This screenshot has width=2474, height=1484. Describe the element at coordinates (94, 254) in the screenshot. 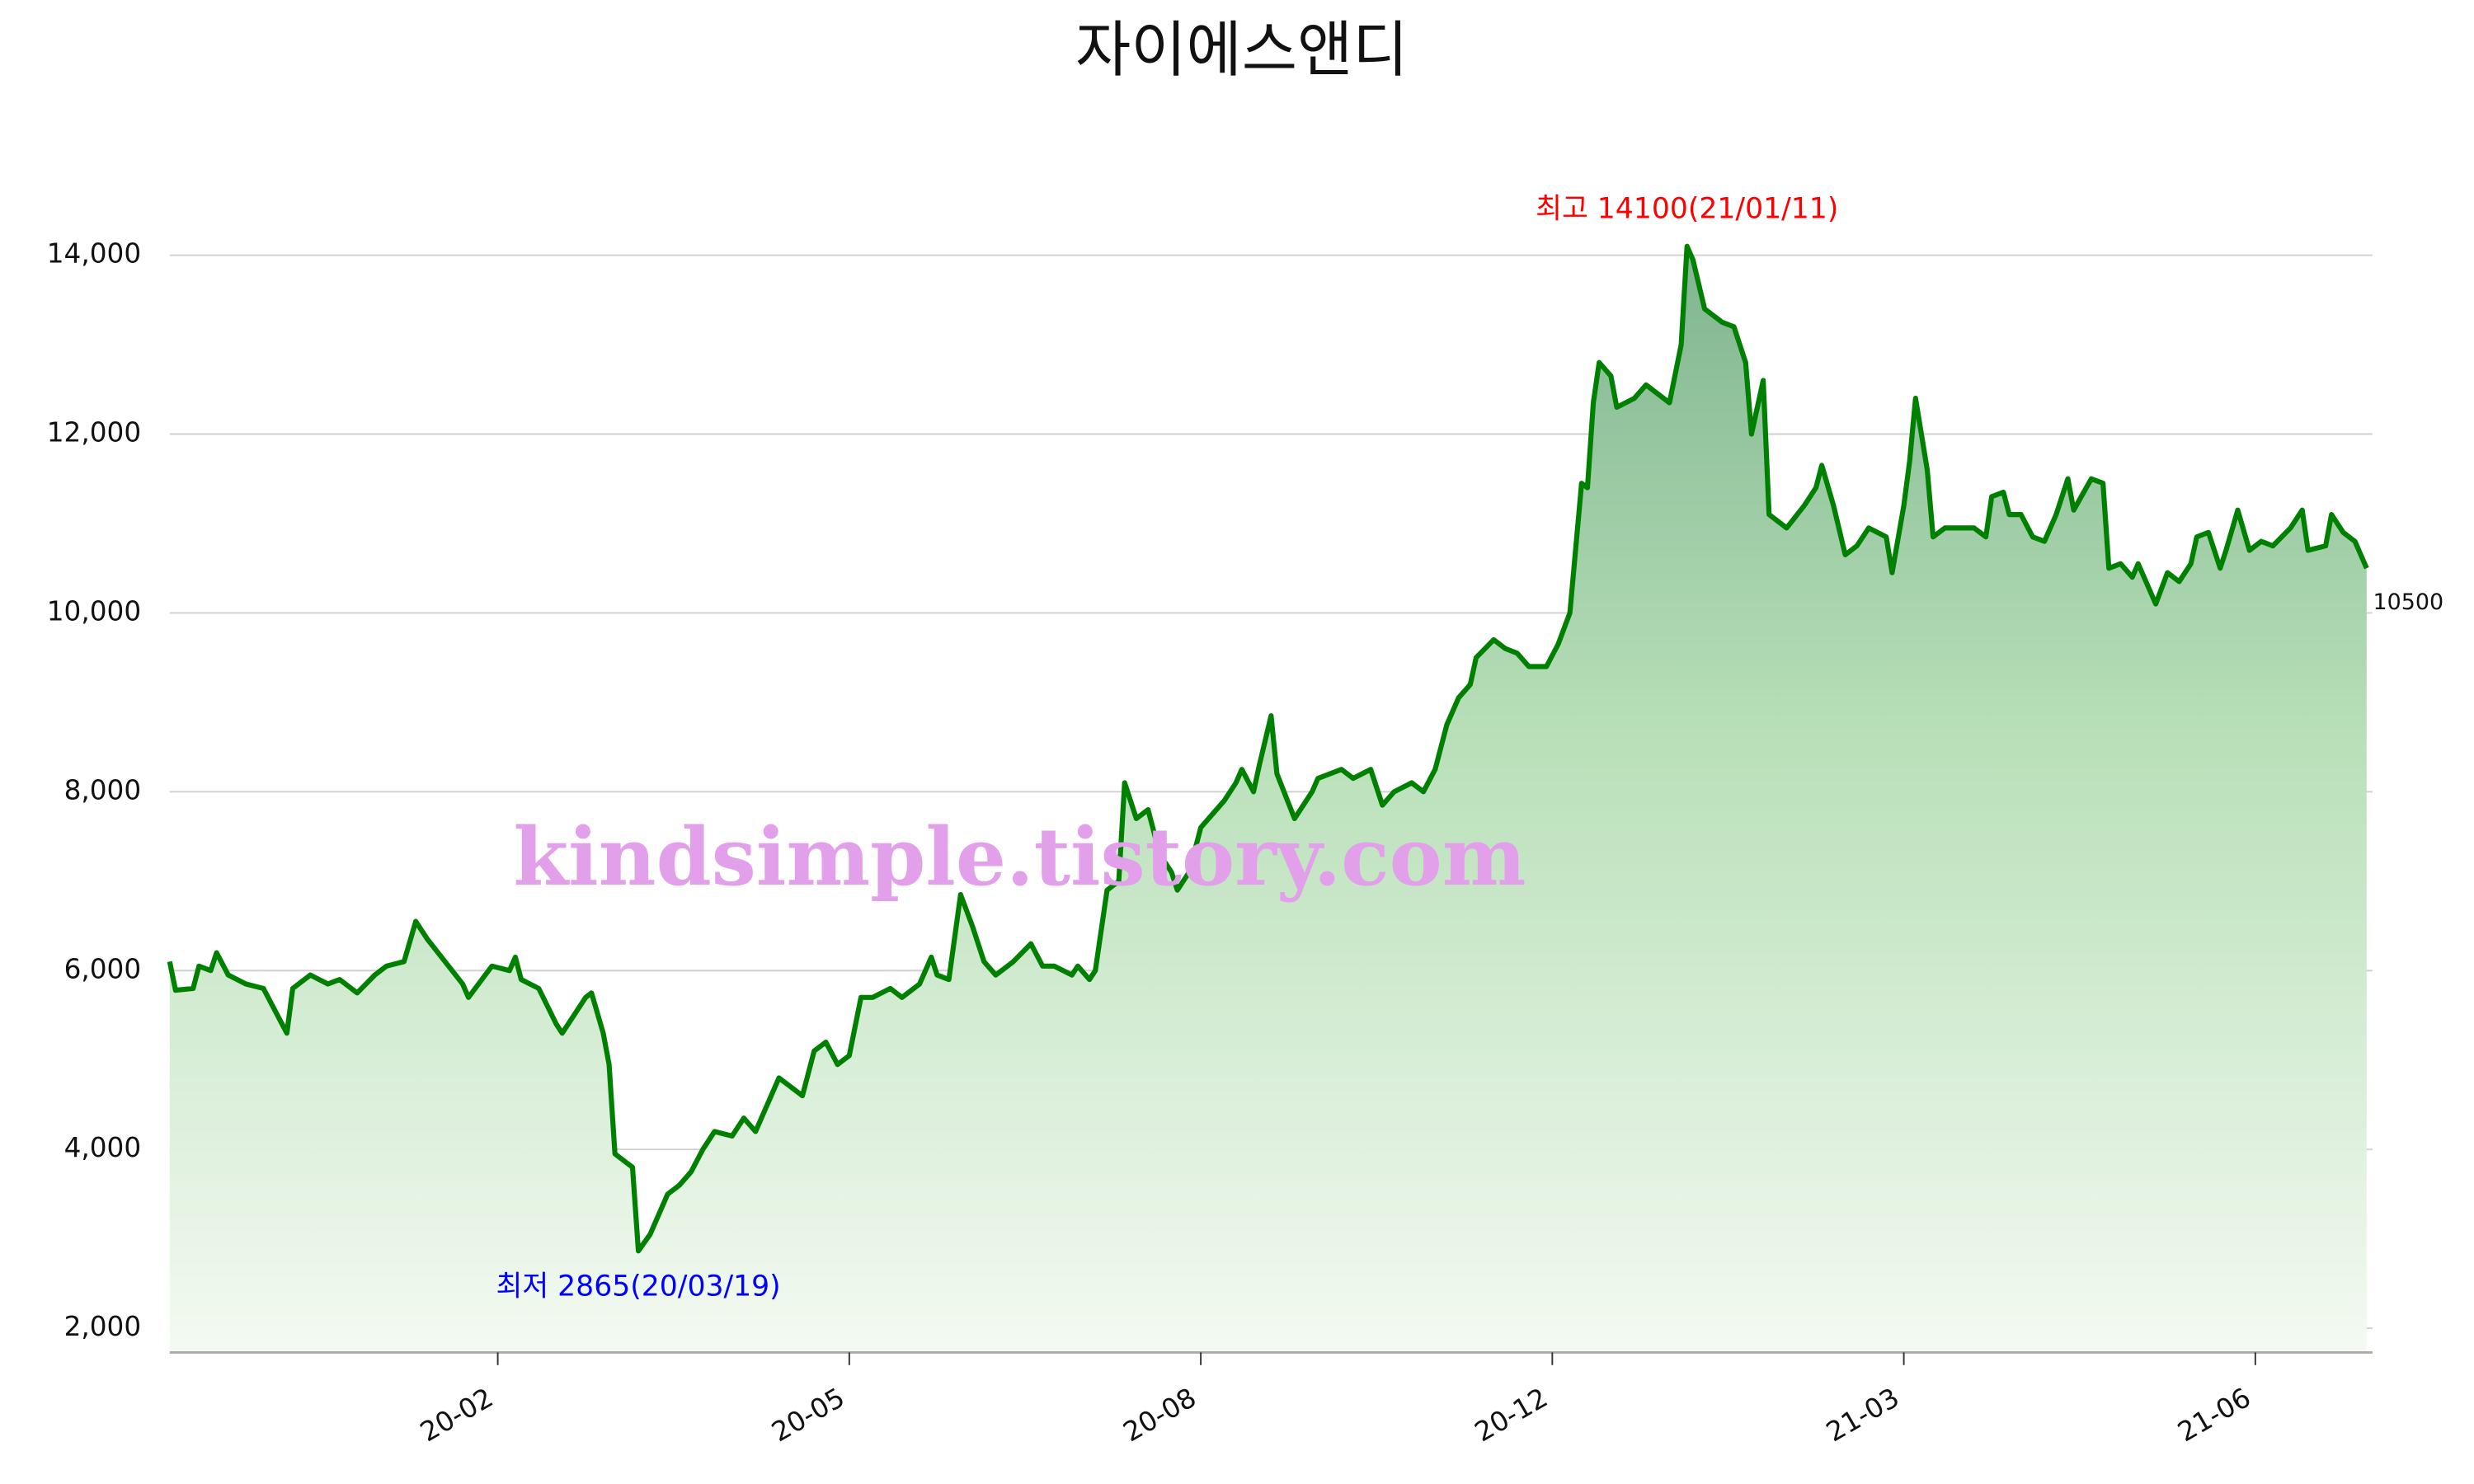

I see `y-tick-label: 14,000` at that location.